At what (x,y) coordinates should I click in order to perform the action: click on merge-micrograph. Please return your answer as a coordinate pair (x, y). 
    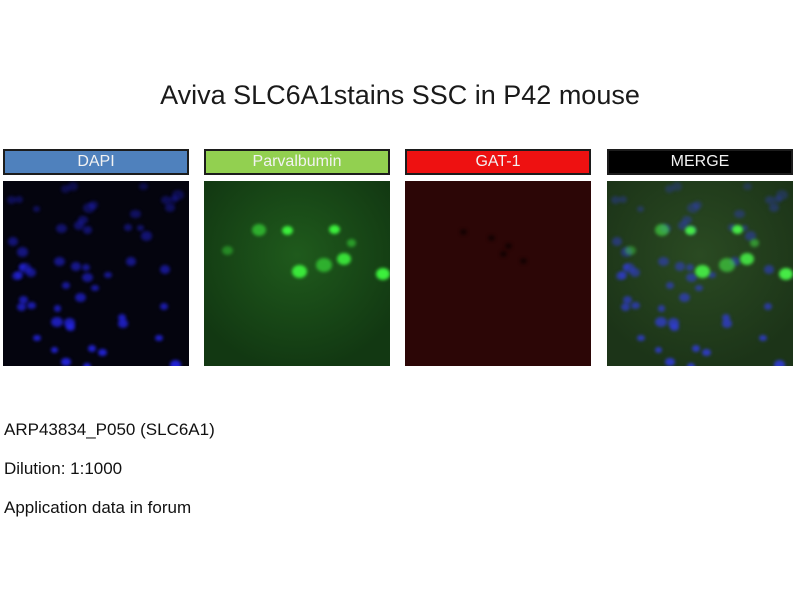
    Looking at the image, I should click on (700, 273).